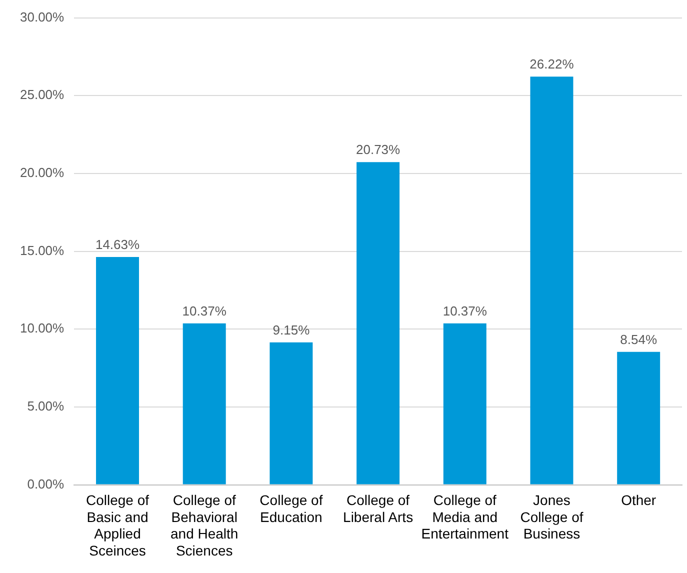 The height and width of the screenshot is (573, 687). Describe the element at coordinates (465, 517) in the screenshot. I see `x-tick-label: College of Media and Entertainment` at that location.